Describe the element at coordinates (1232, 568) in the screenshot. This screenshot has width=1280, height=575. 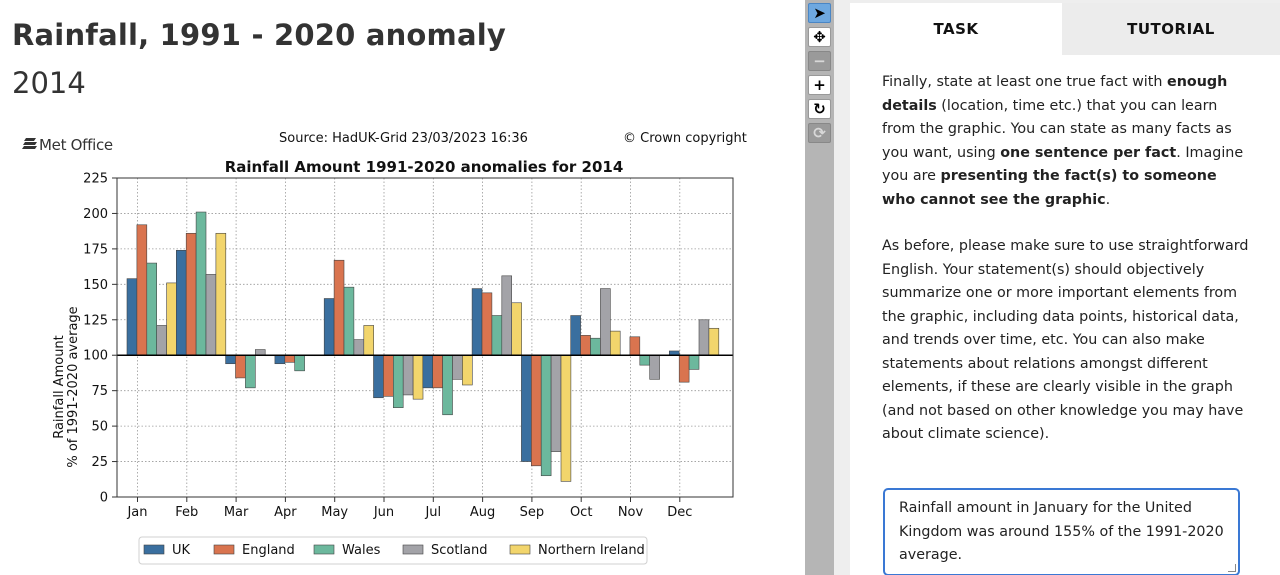
I see `resize-grip-icon` at that location.